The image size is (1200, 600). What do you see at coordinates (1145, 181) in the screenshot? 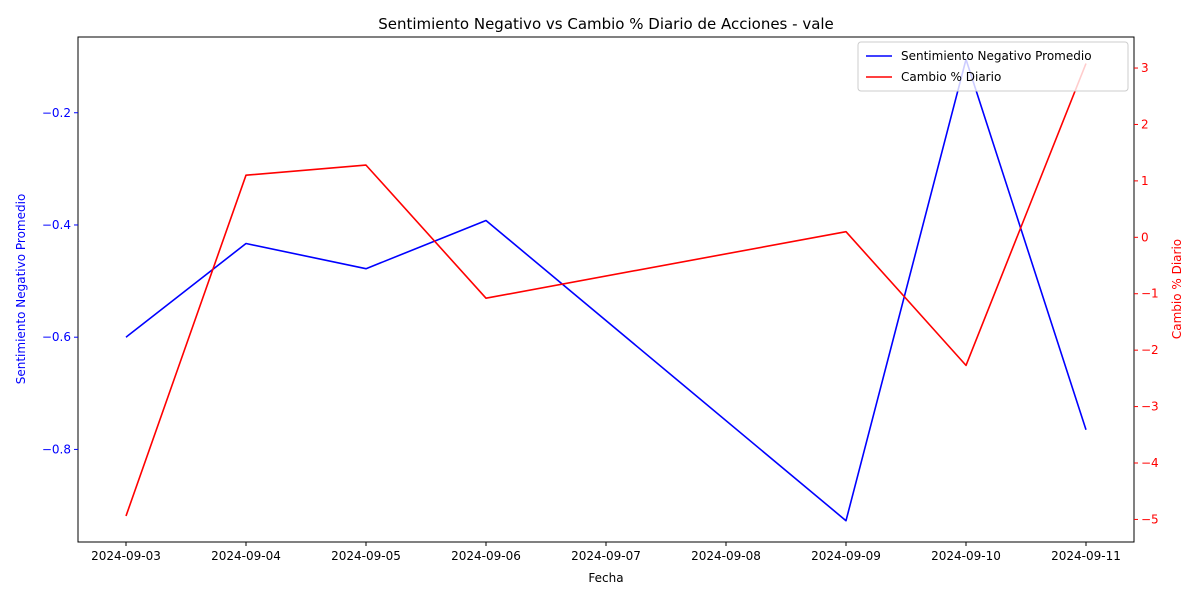
I see `y-right-tick-label: 1` at bounding box center [1145, 181].